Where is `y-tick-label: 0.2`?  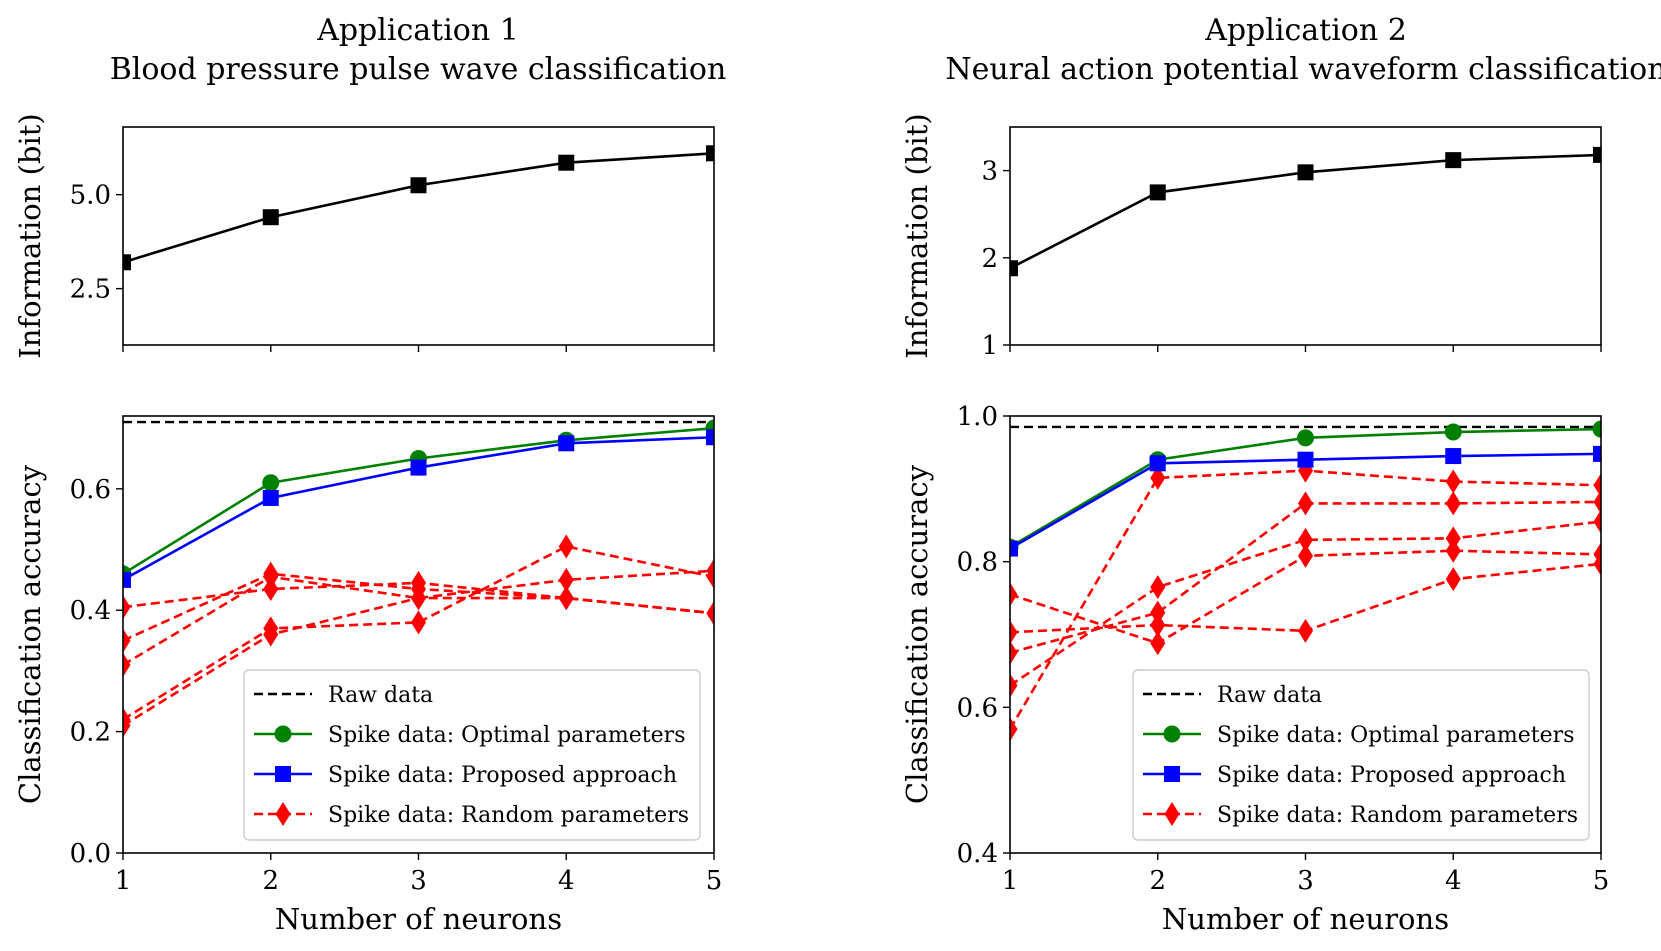 y-tick-label: 0.2 is located at coordinates (90, 733).